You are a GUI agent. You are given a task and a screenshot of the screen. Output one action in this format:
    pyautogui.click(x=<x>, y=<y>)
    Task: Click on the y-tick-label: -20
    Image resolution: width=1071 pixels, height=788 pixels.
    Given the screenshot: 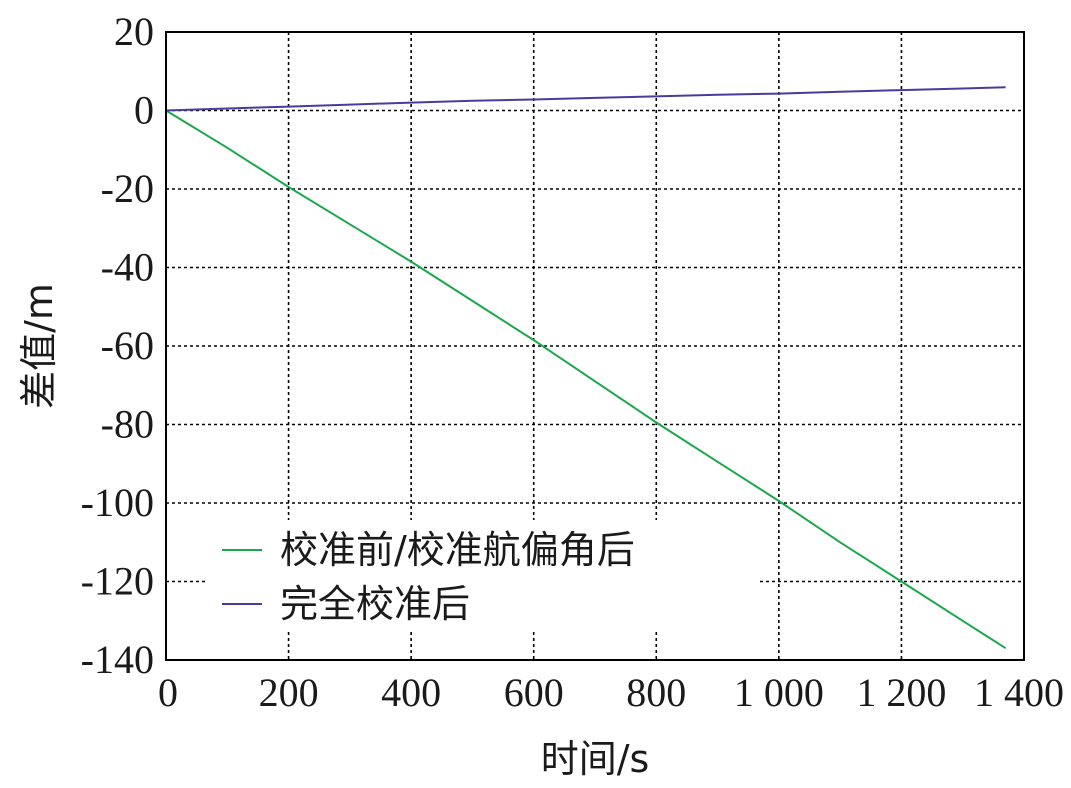 What is the action you would take?
    pyautogui.click(x=127, y=188)
    